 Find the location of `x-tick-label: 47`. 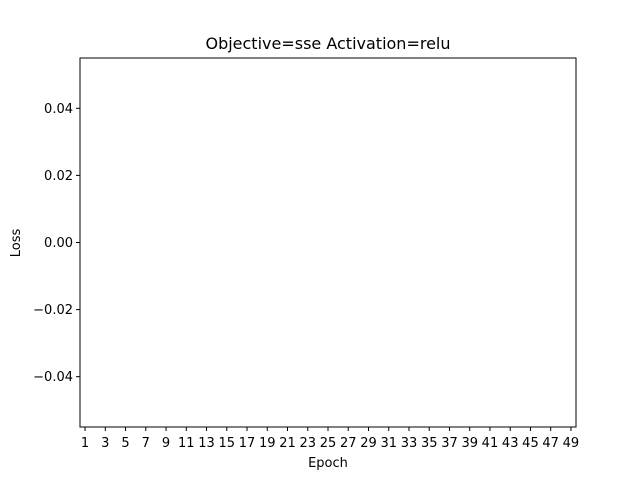

x-tick-label: 47 is located at coordinates (550, 443).